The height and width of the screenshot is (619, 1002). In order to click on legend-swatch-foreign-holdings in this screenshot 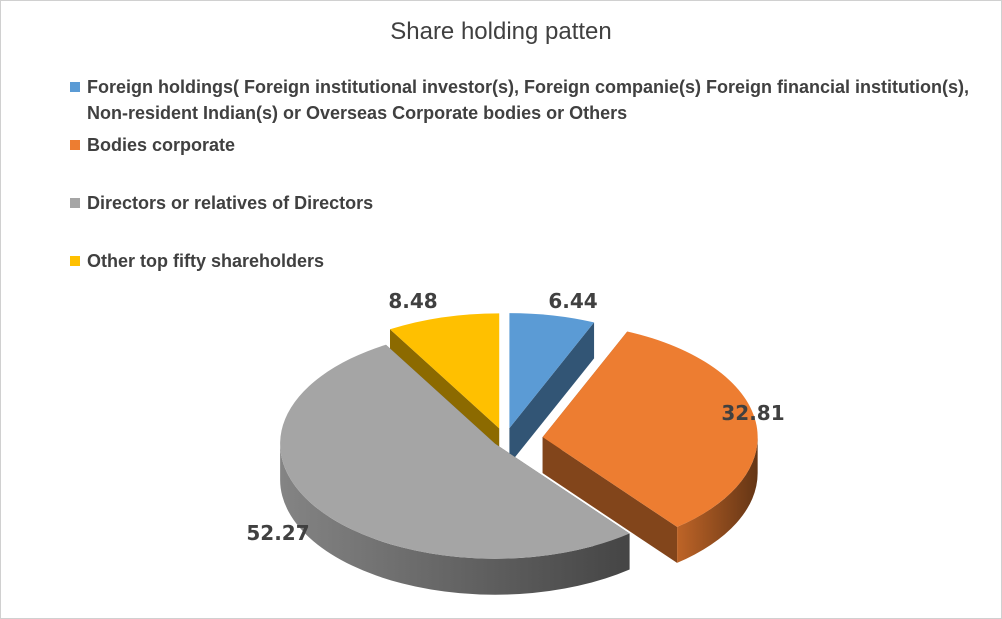, I will do `click(75, 87)`.